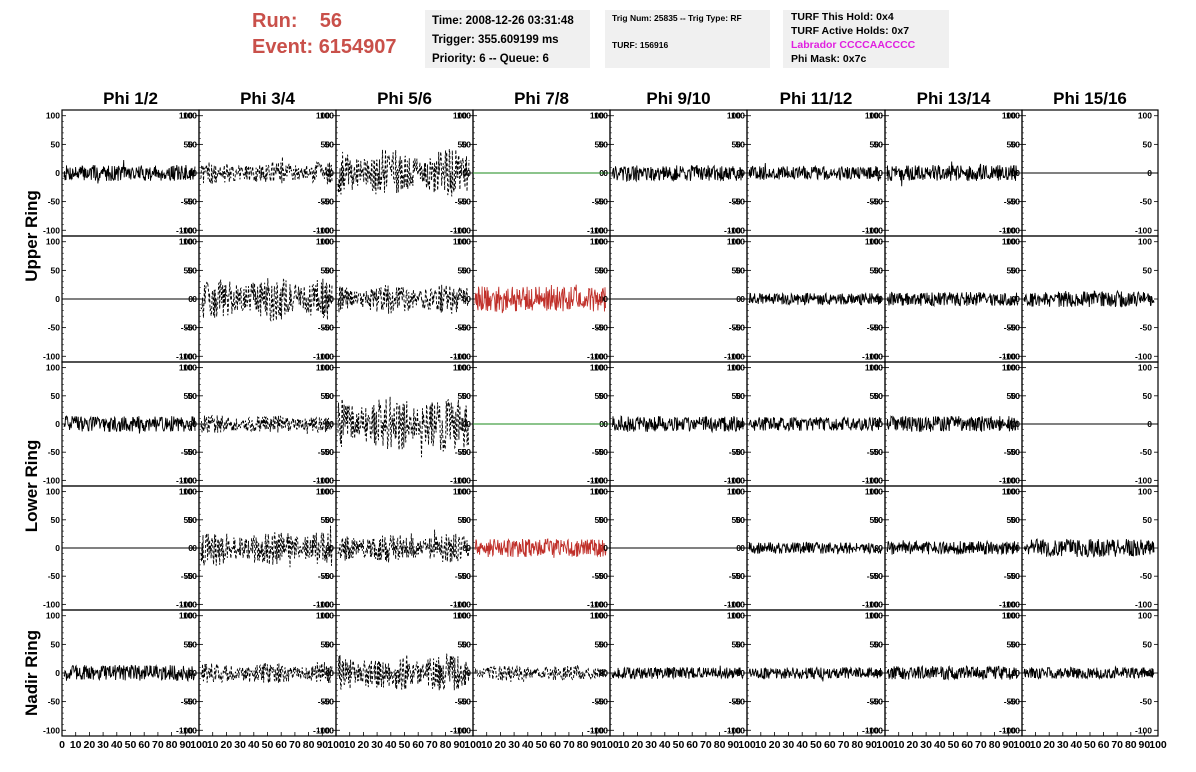 The image size is (1196, 772). What do you see at coordinates (1104, 745) in the screenshot?
I see `x-tick-label: 60` at bounding box center [1104, 745].